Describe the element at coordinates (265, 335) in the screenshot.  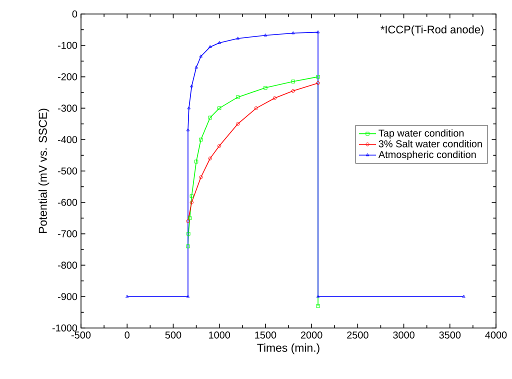
I see `x-tick-label: 1500` at that location.